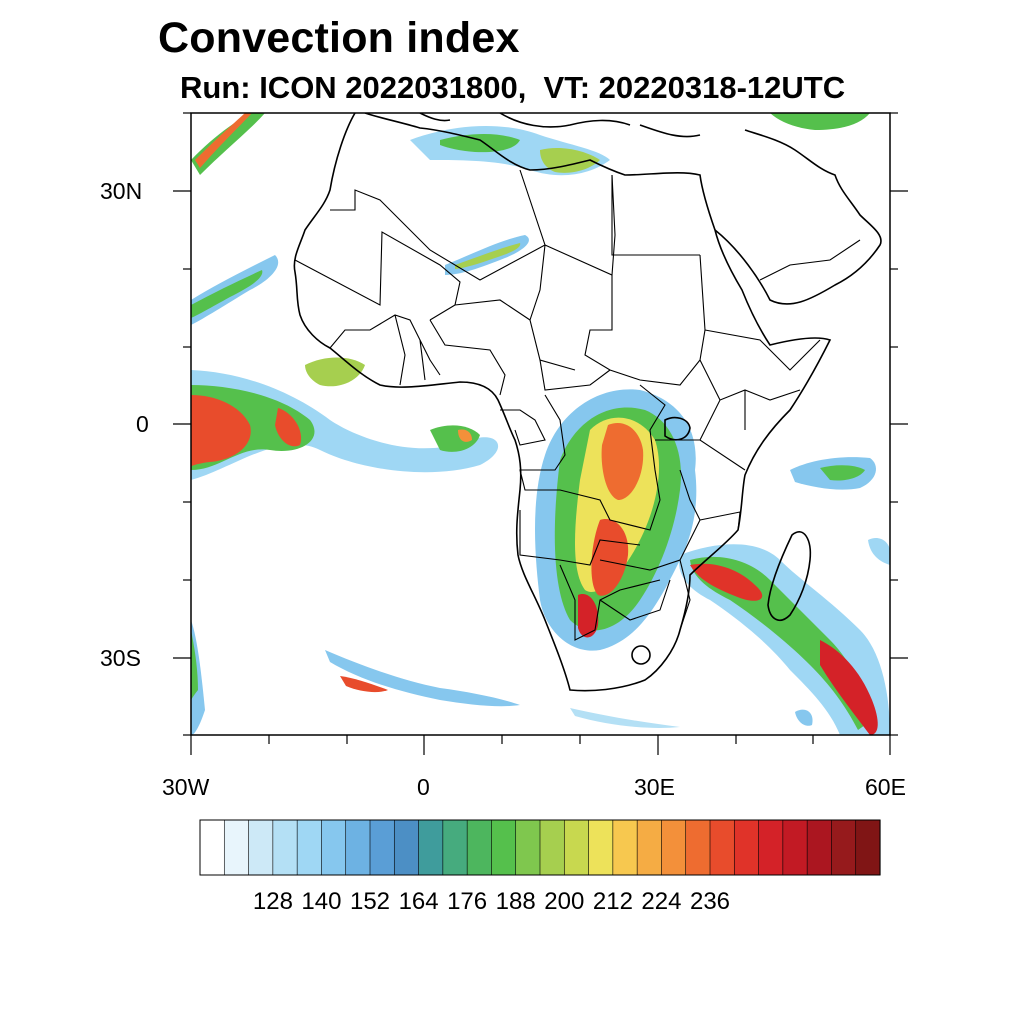 The width and height of the screenshot is (1024, 1024). Describe the element at coordinates (121, 191) in the screenshot. I see `lat-label-30n: 30N` at that location.